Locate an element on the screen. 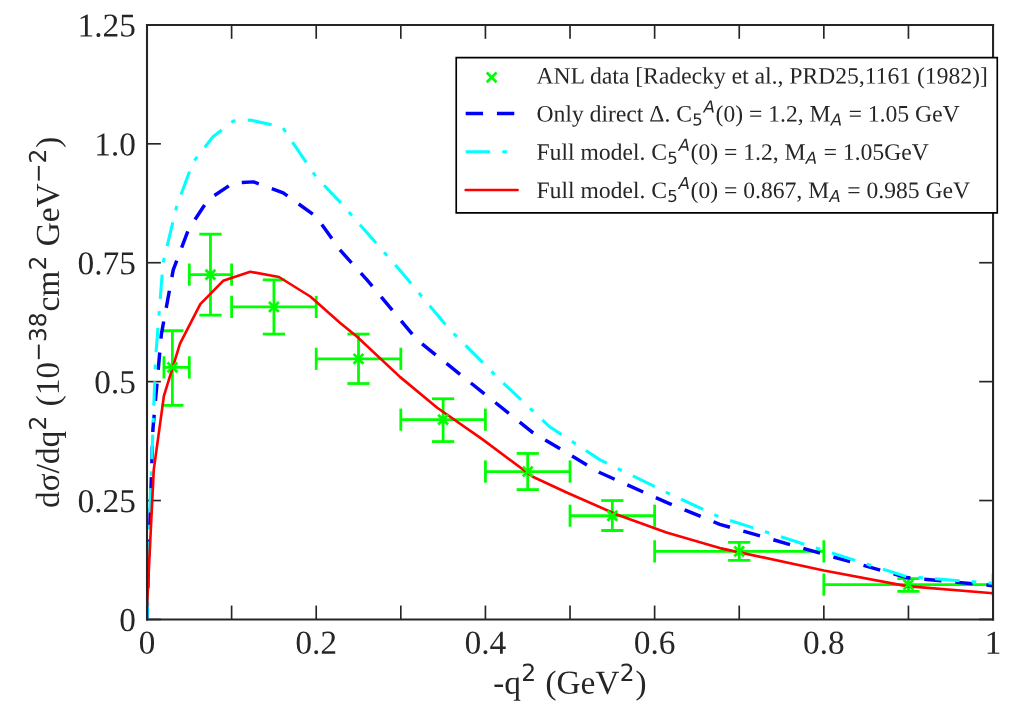  x-tick-label: 0.8 is located at coordinates (824, 643).